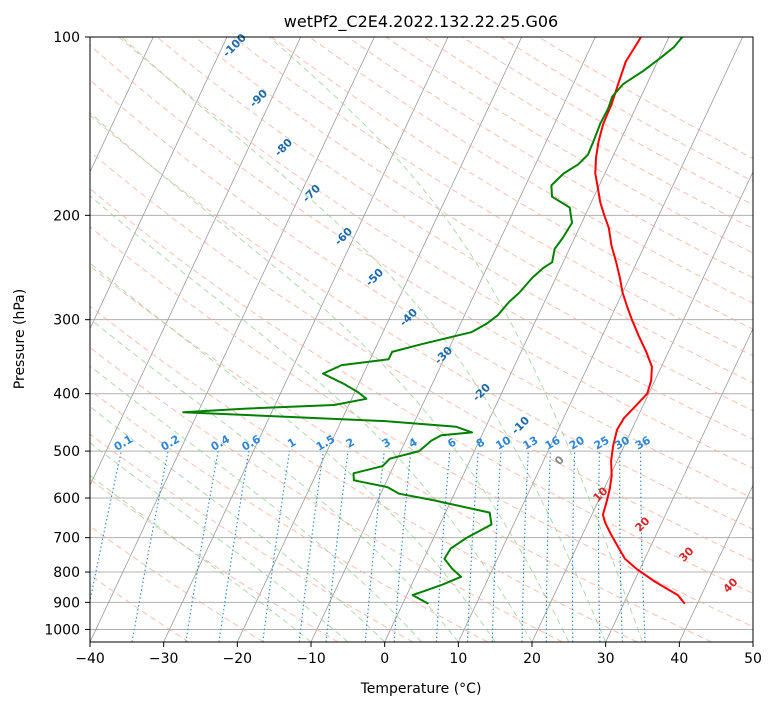  Describe the element at coordinates (325, 443) in the screenshot. I see `mixing-ratio-label: 1.5` at that location.